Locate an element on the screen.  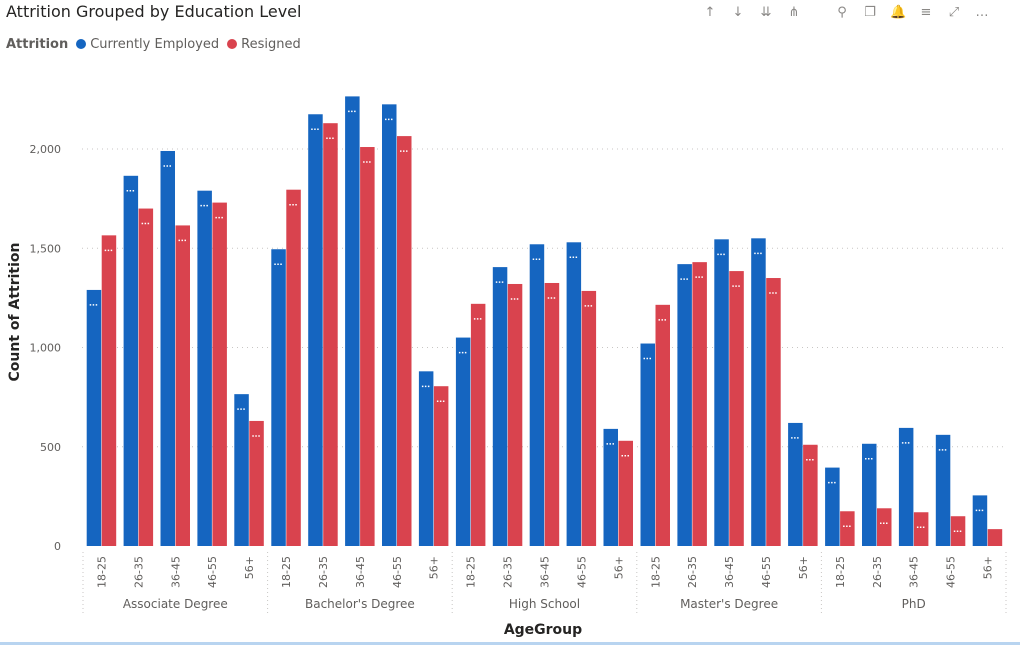
x-axis-title: AgeGroup is located at coordinates (543, 630).